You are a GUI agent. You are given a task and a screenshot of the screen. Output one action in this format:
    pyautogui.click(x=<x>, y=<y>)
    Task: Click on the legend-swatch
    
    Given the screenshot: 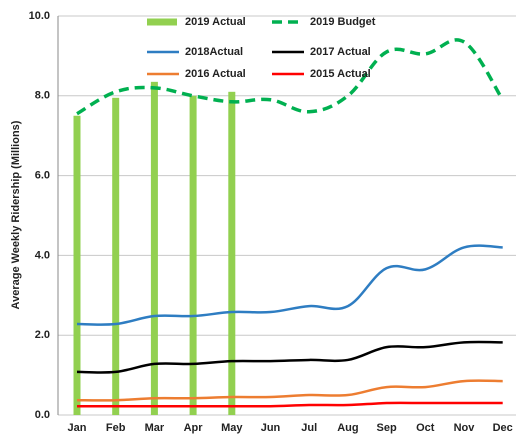 What is the action you would take?
    pyautogui.click(x=162, y=22)
    